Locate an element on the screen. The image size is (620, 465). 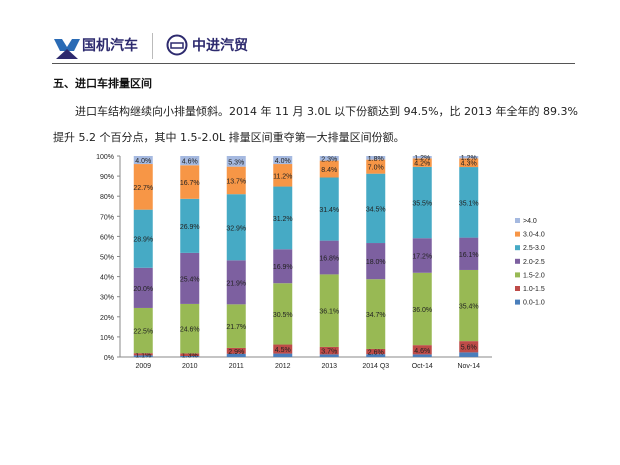
x-tick-label: 2014 Q3 is located at coordinates (375, 366).